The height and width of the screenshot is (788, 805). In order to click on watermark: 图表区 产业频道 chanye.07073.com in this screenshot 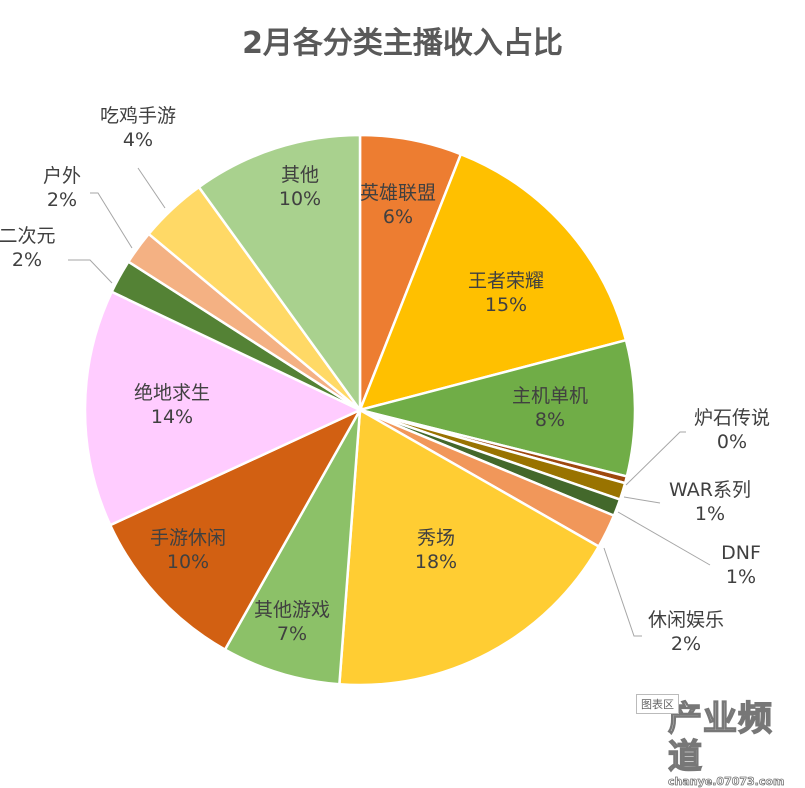, I will do `click(719, 741)`.